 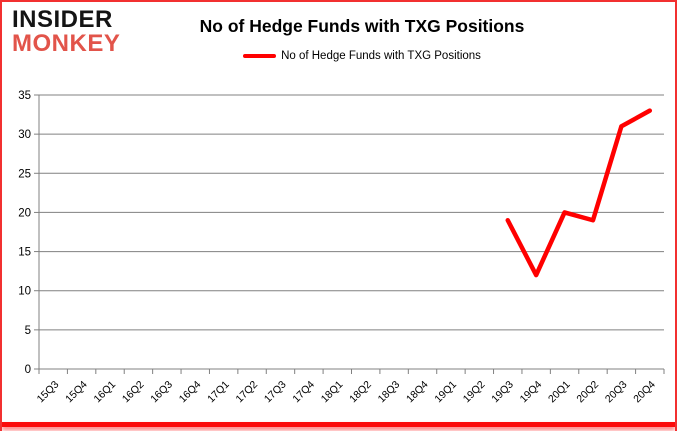 I want to click on y-tick-label: 25, so click(x=24, y=174).